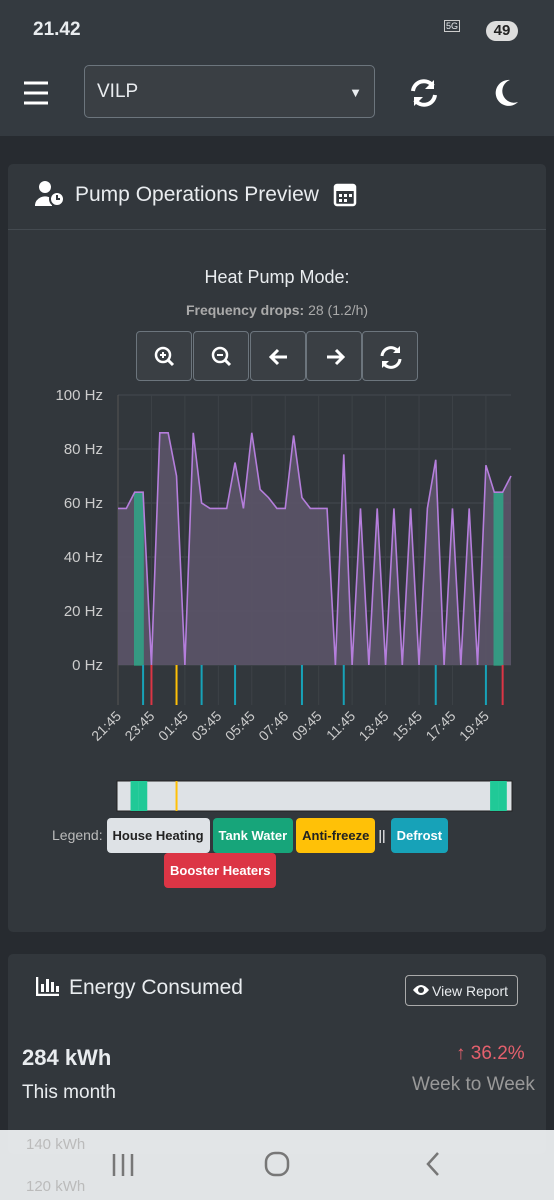 This screenshot has width=554, height=1200. What do you see at coordinates (87, 665) in the screenshot?
I see `y-tick-label: 0 Hz` at bounding box center [87, 665].